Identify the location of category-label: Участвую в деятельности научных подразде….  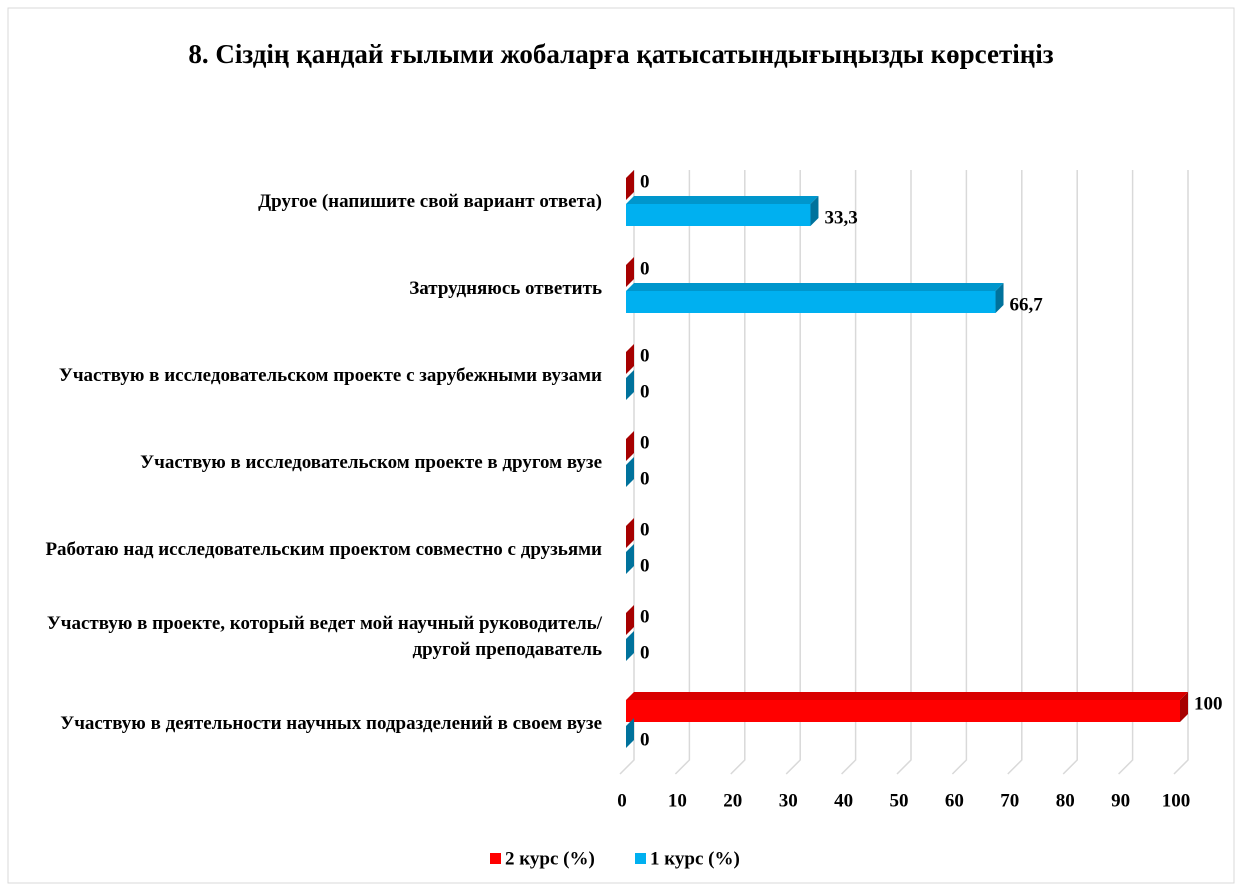
(331, 723).